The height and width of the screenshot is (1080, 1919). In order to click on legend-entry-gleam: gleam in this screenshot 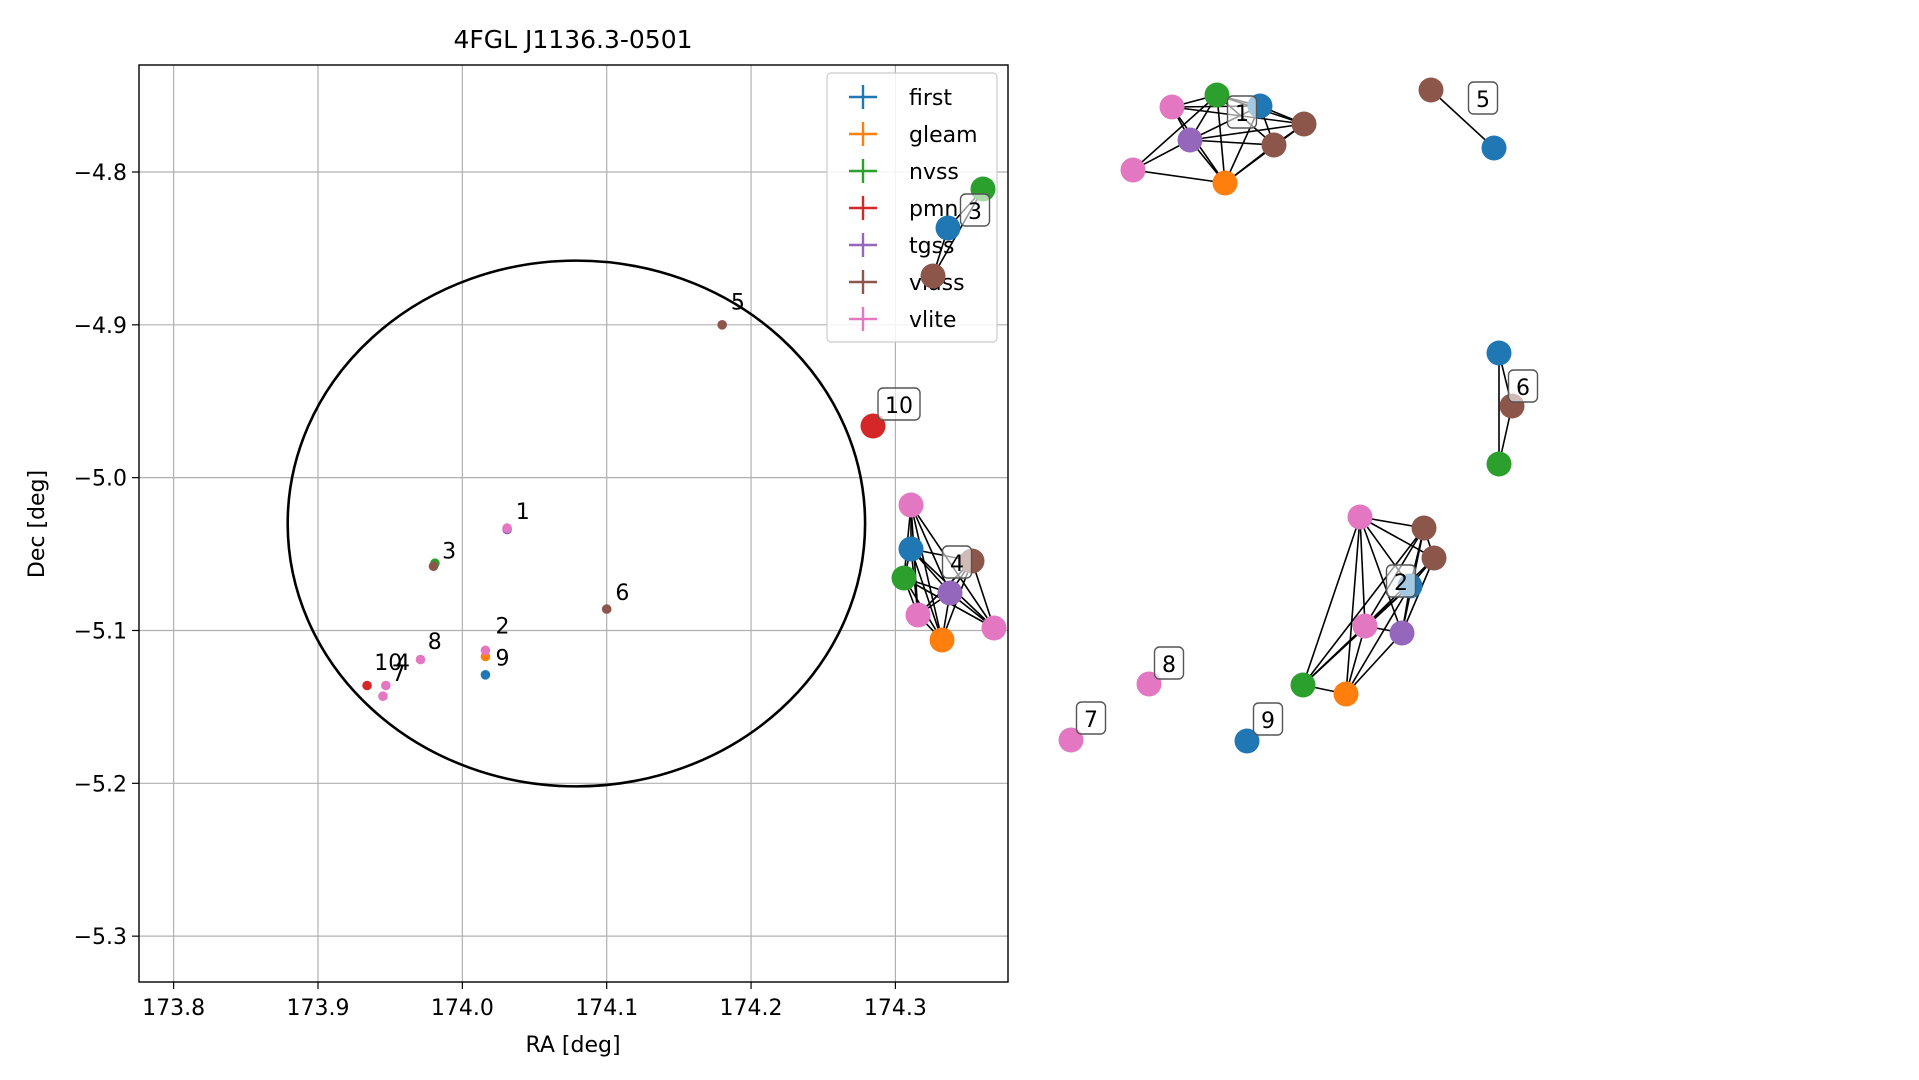, I will do `click(943, 135)`.